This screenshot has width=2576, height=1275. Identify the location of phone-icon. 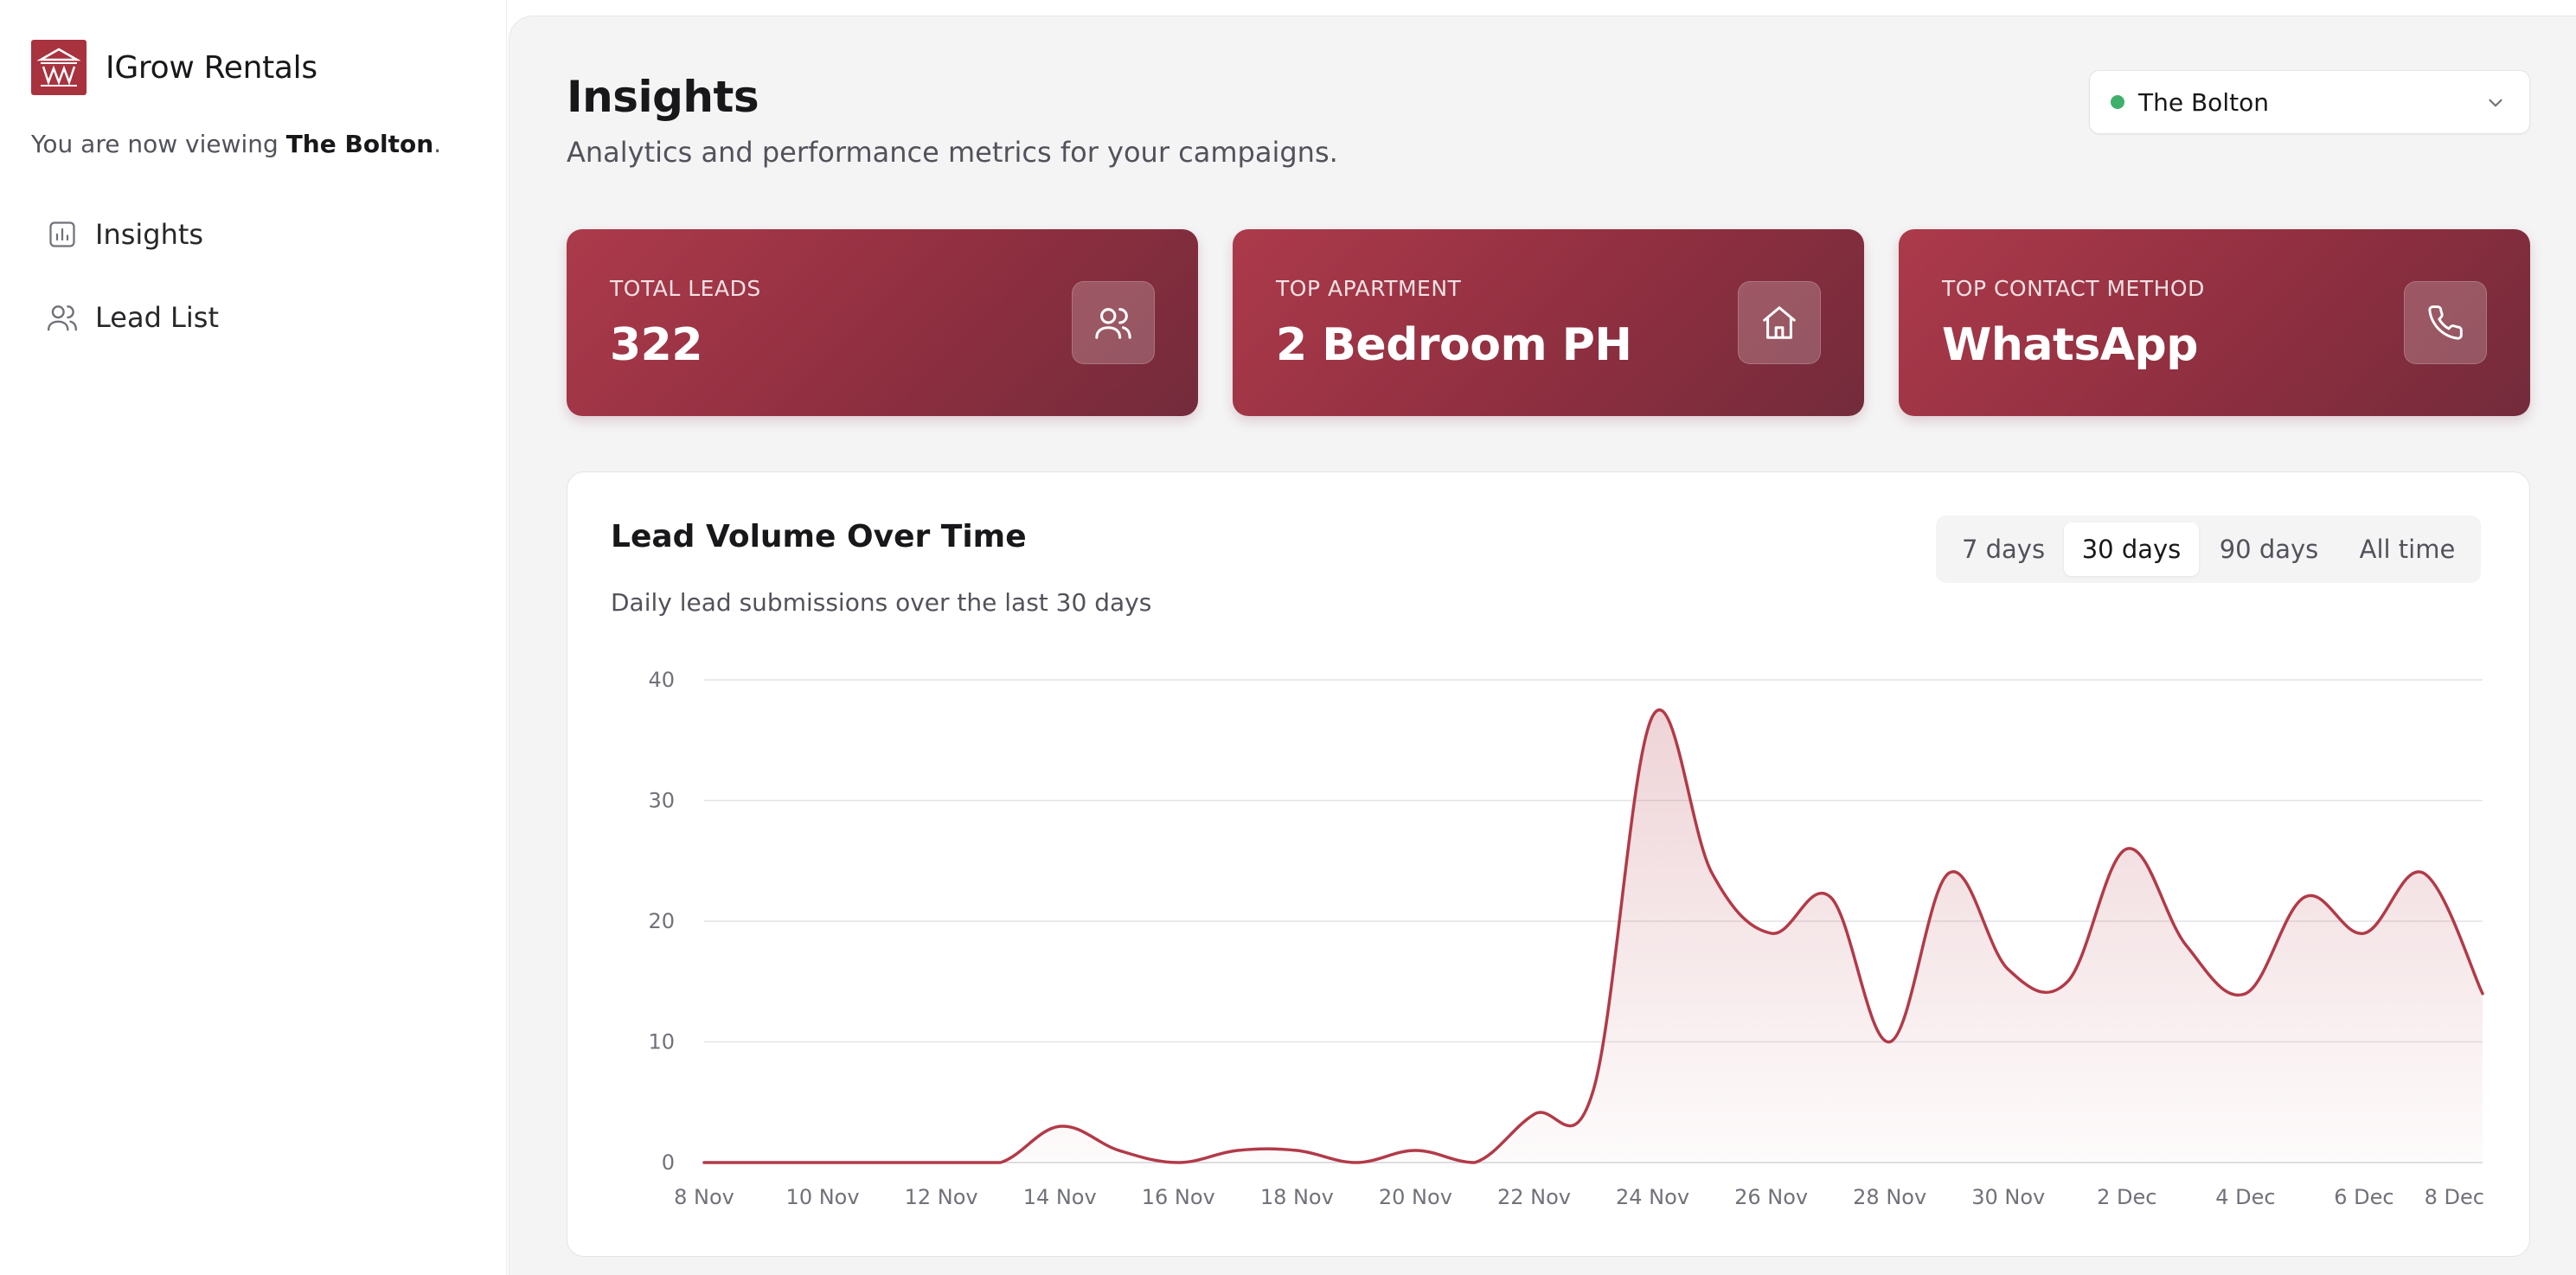
(2445, 322).